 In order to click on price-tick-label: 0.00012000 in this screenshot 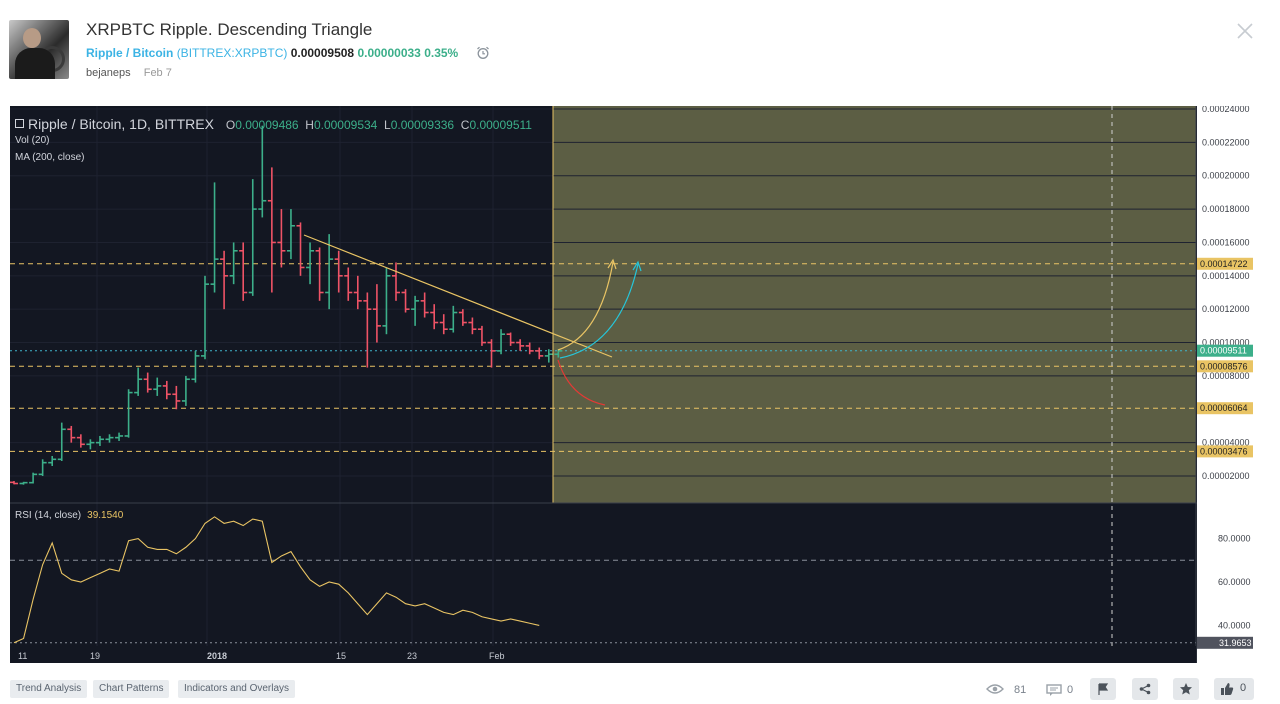, I will do `click(1226, 309)`.